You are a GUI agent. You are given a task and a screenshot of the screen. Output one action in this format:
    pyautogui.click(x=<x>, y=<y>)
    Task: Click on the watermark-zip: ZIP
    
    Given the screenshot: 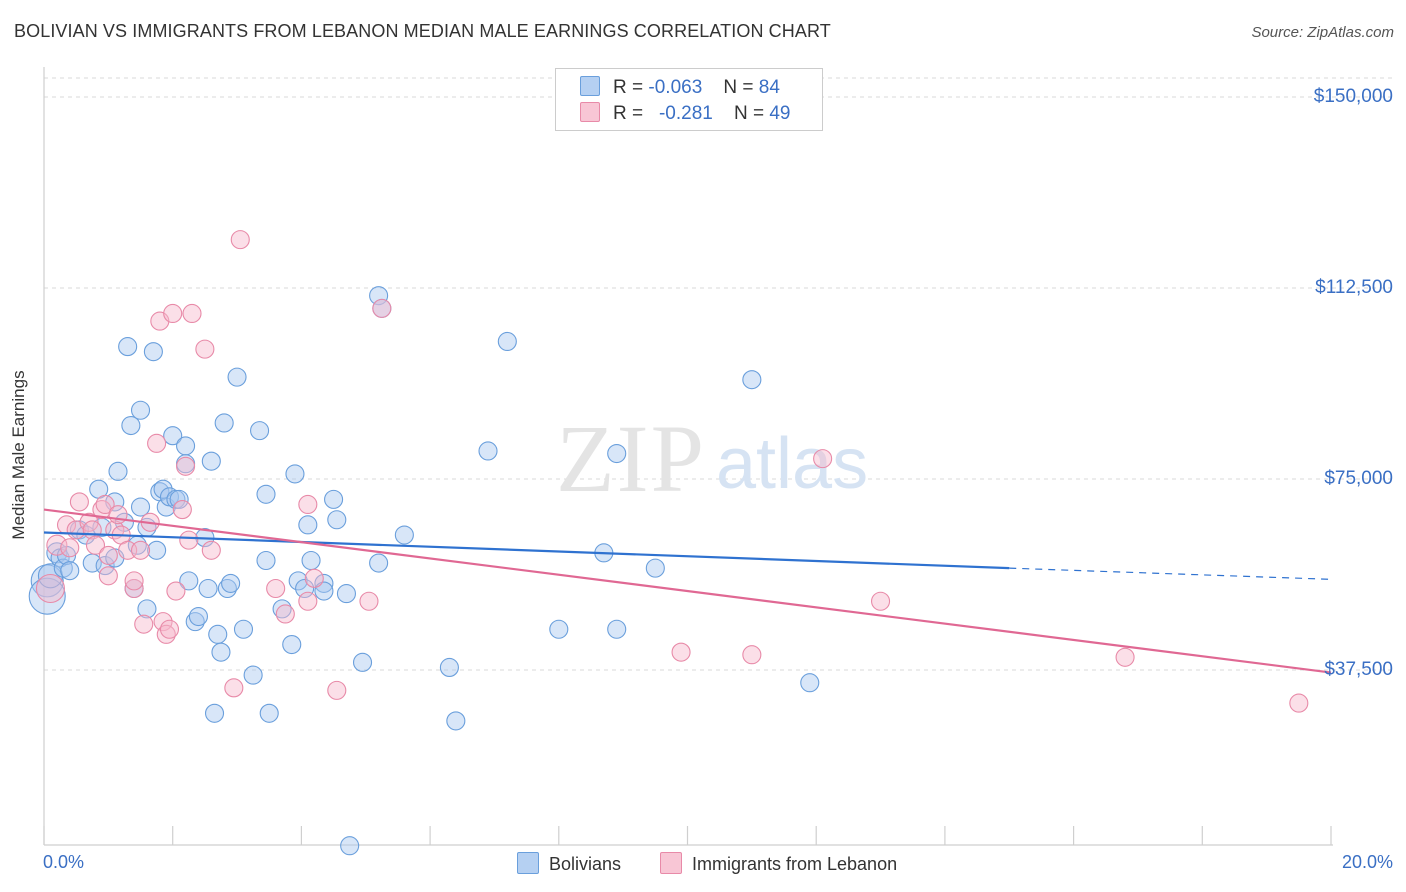 What is the action you would take?
    pyautogui.click(x=631, y=458)
    